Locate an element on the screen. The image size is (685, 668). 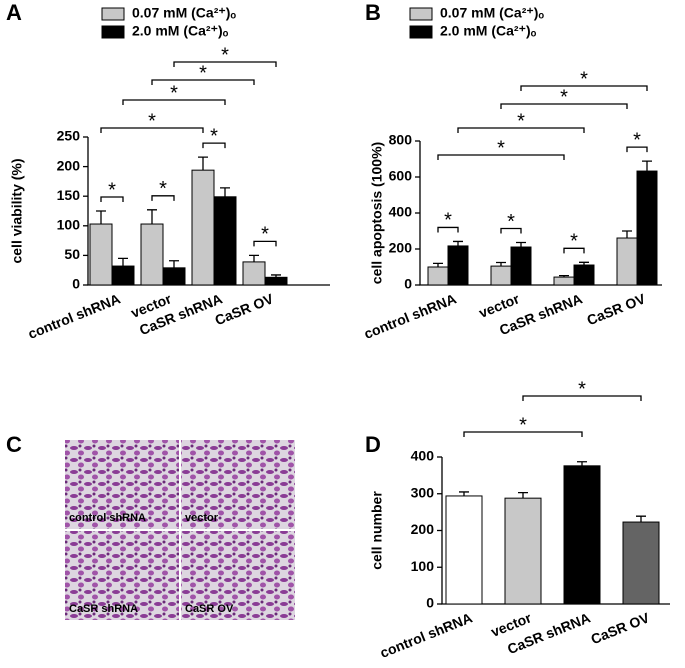
y-axis-title: cell number is located at coordinates (377, 530).